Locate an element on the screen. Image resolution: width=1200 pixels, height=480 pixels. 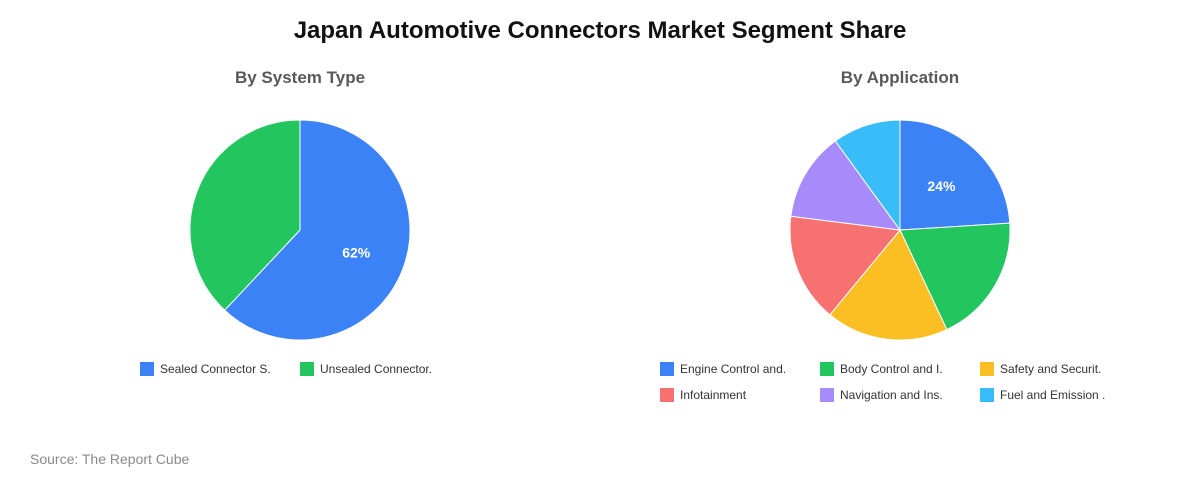
legend-item-sealed-connector-s: Sealed Connector S. is located at coordinates (205, 369).